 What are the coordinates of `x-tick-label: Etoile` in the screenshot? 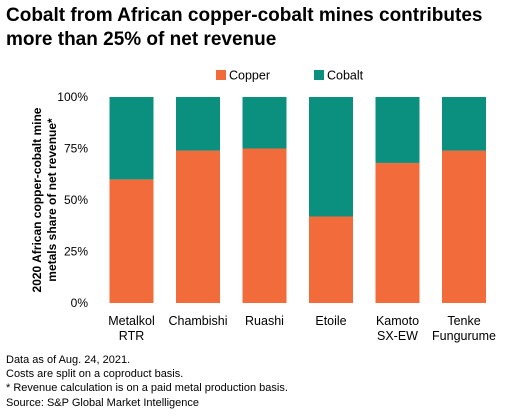 It's located at (330, 321).